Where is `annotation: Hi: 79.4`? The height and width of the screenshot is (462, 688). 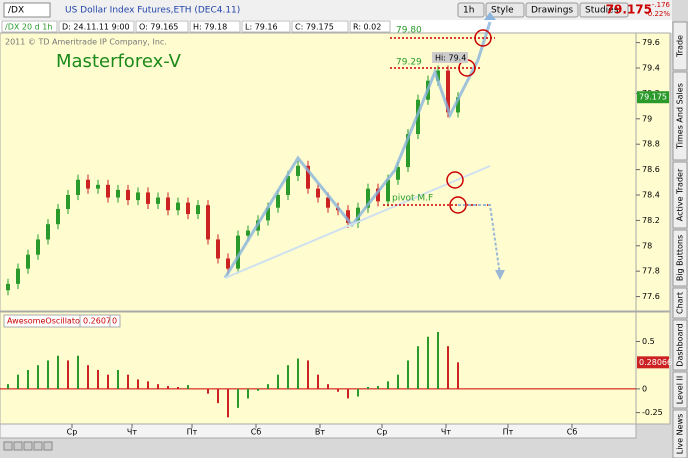
annotation: Hi: 79.4 is located at coordinates (450, 58).